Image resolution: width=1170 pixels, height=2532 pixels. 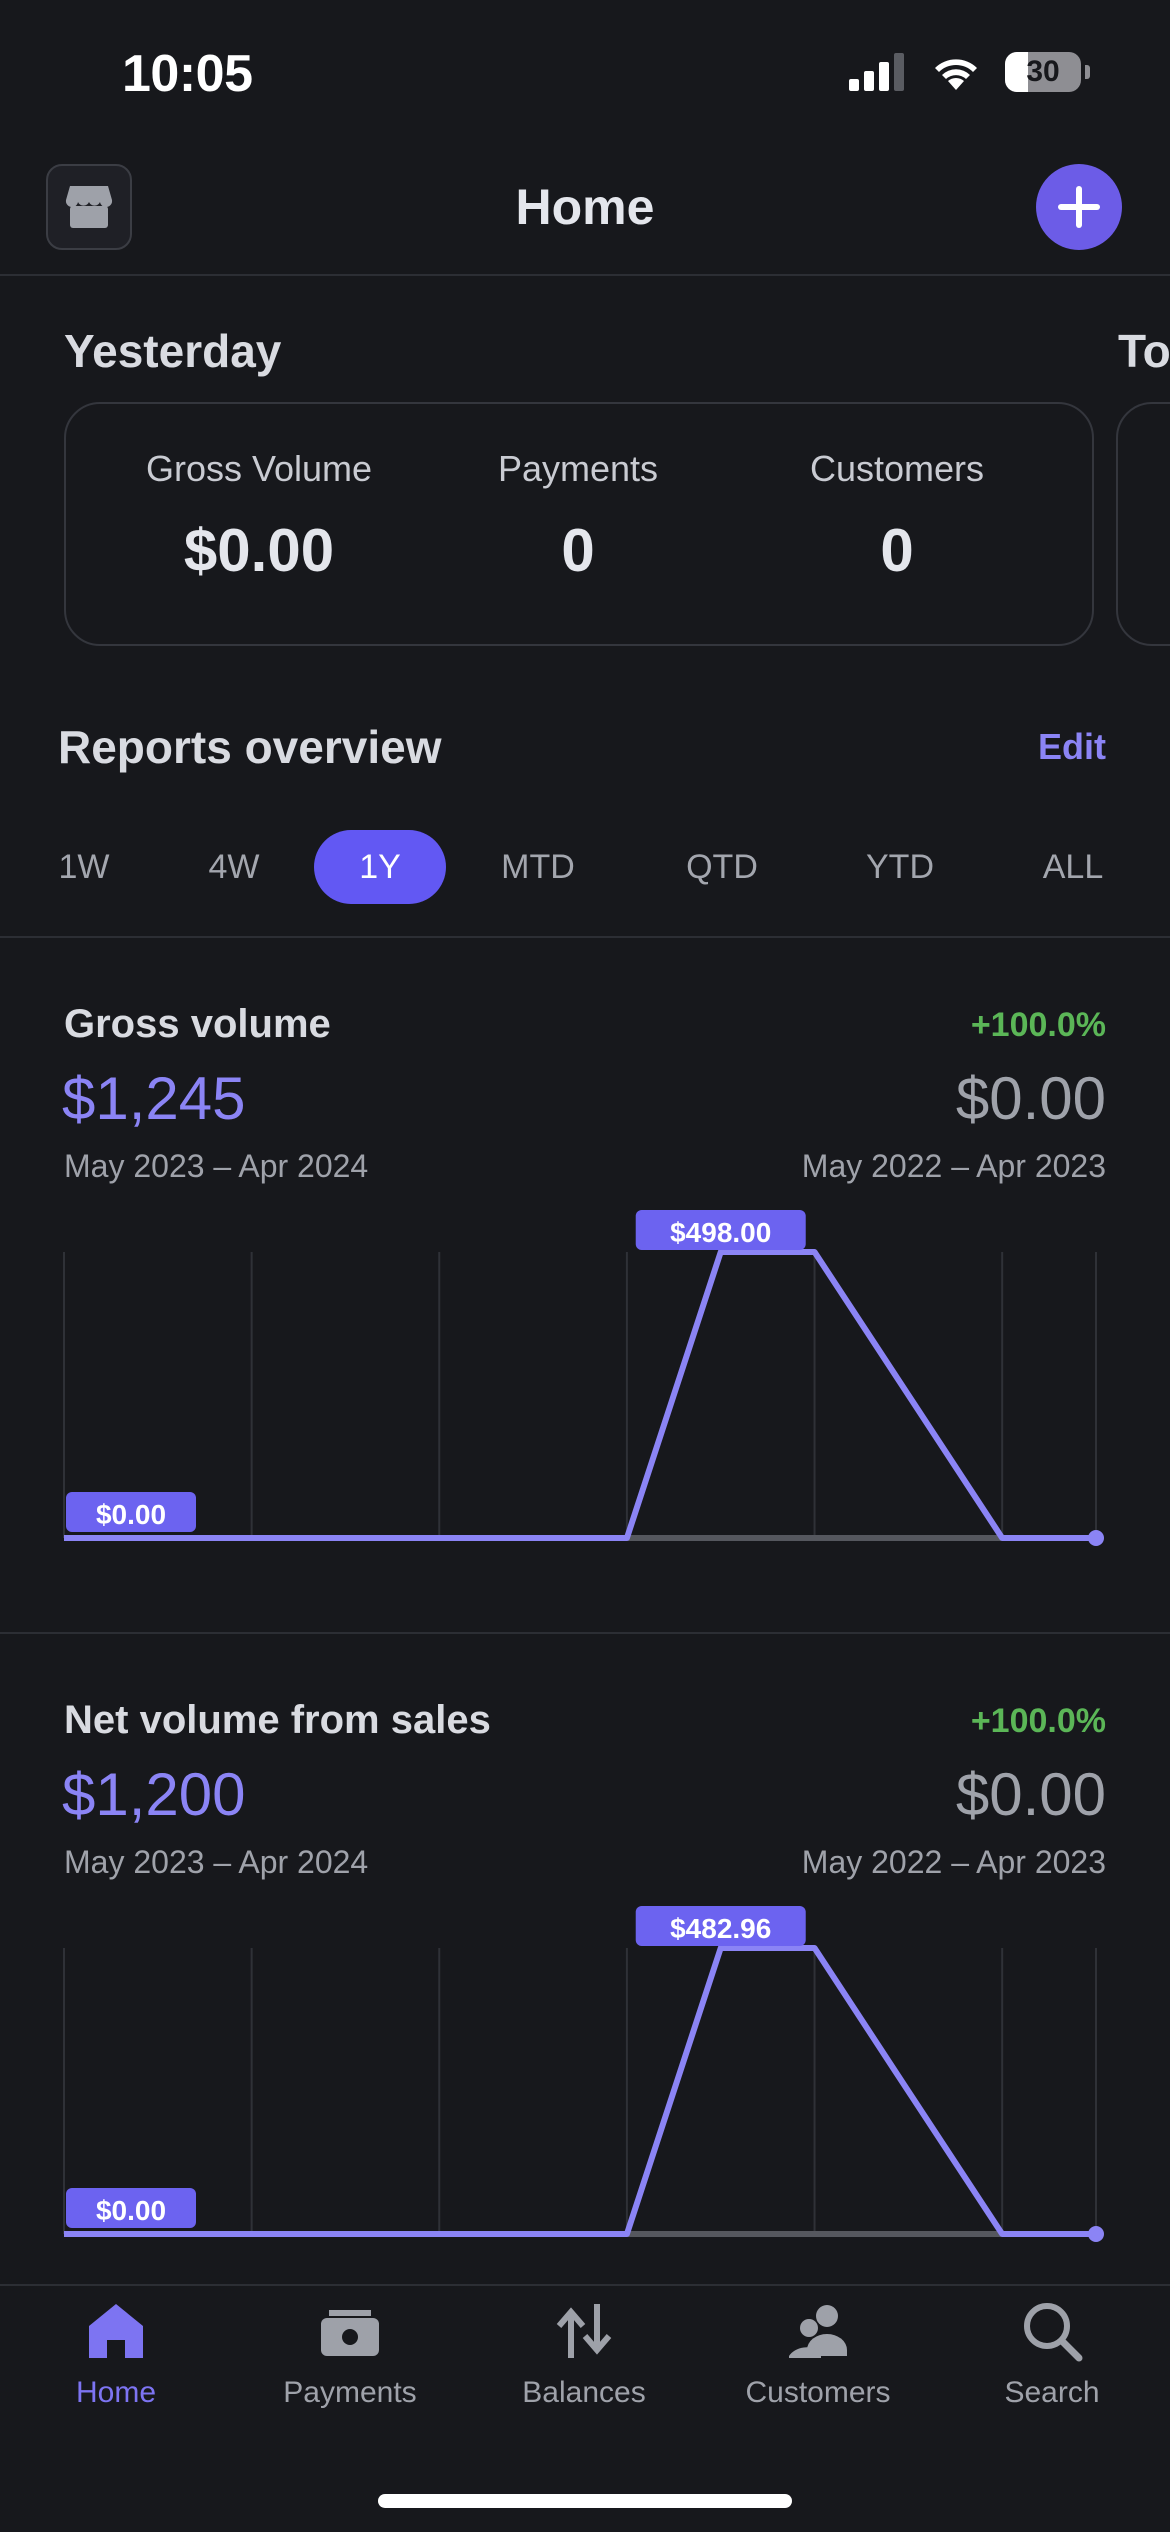 I want to click on chart-value: $1,200, so click(x=154, y=1794).